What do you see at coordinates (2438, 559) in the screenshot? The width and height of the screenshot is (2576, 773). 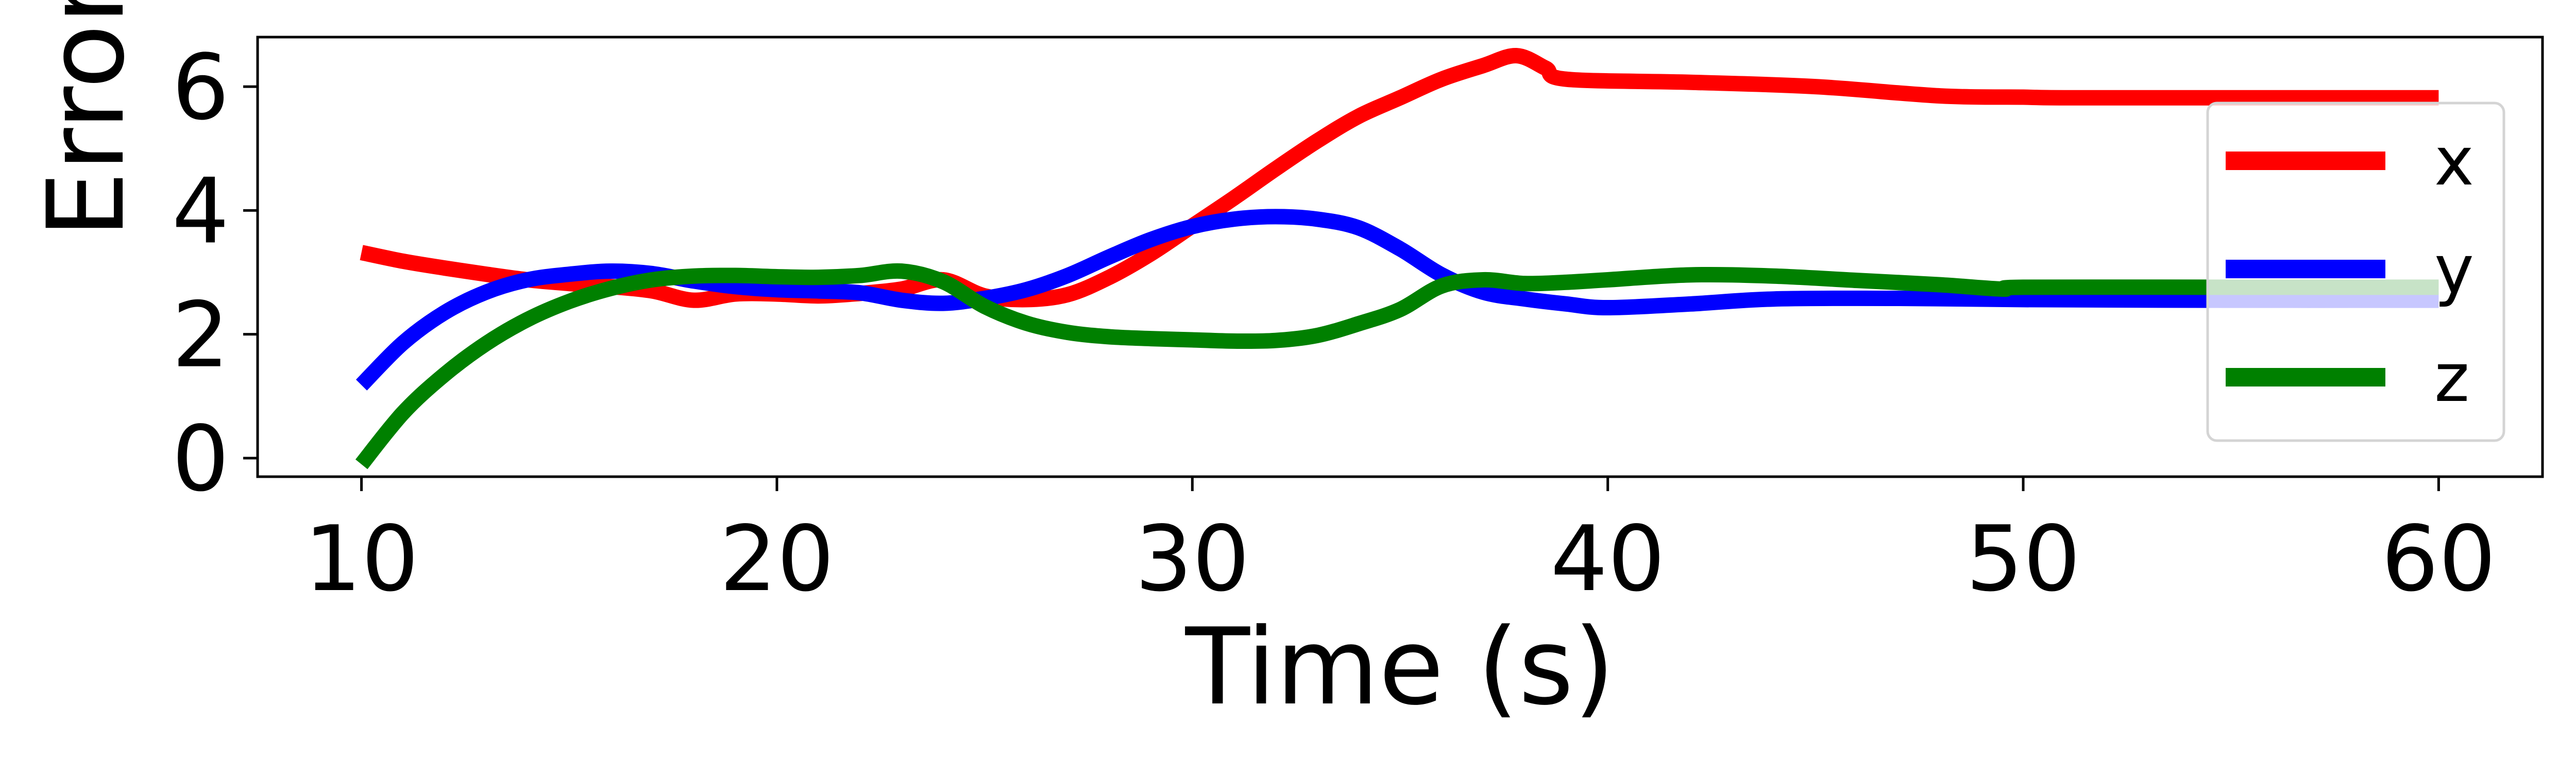 I see `x-tick-label: 60` at bounding box center [2438, 559].